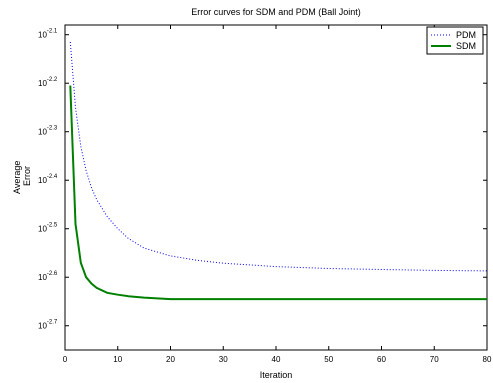 The image size is (493, 383). What do you see at coordinates (434, 359) in the screenshot?
I see `x-tick-label-7: 70` at bounding box center [434, 359].